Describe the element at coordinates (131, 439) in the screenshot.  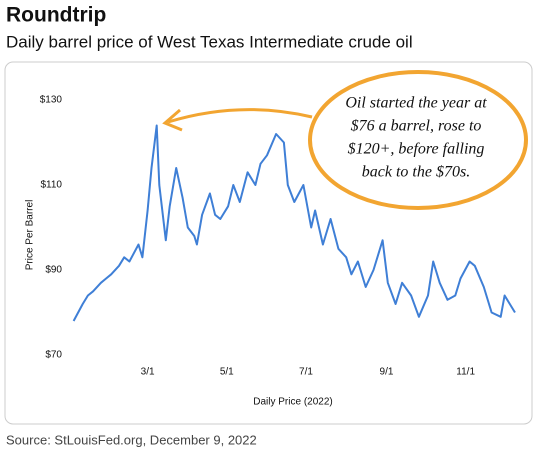
I see `source: Source: StLouisFed.org, December 9, 2022` at that location.